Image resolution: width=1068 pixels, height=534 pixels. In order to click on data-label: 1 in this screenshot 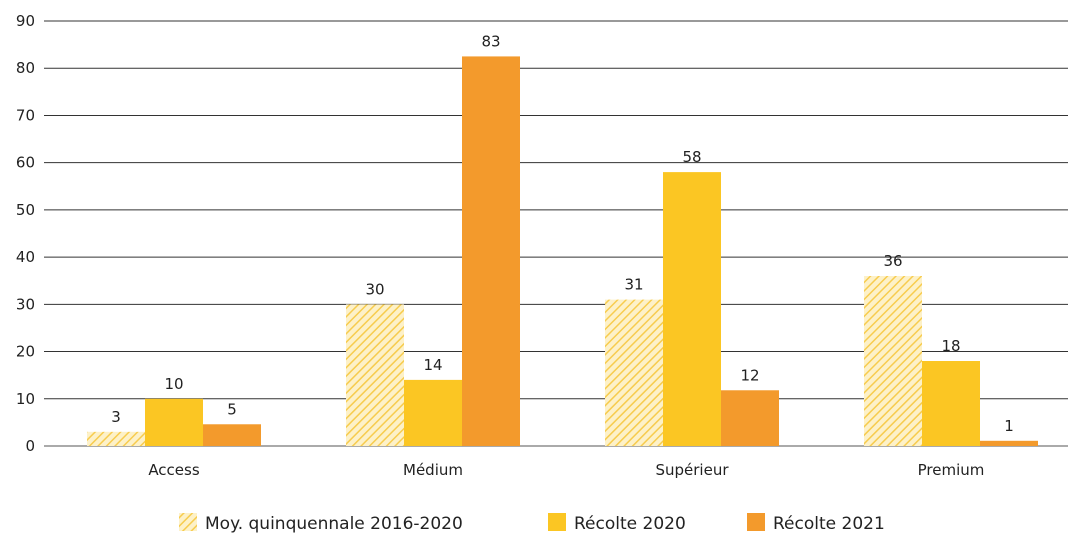, I will do `click(1009, 426)`.